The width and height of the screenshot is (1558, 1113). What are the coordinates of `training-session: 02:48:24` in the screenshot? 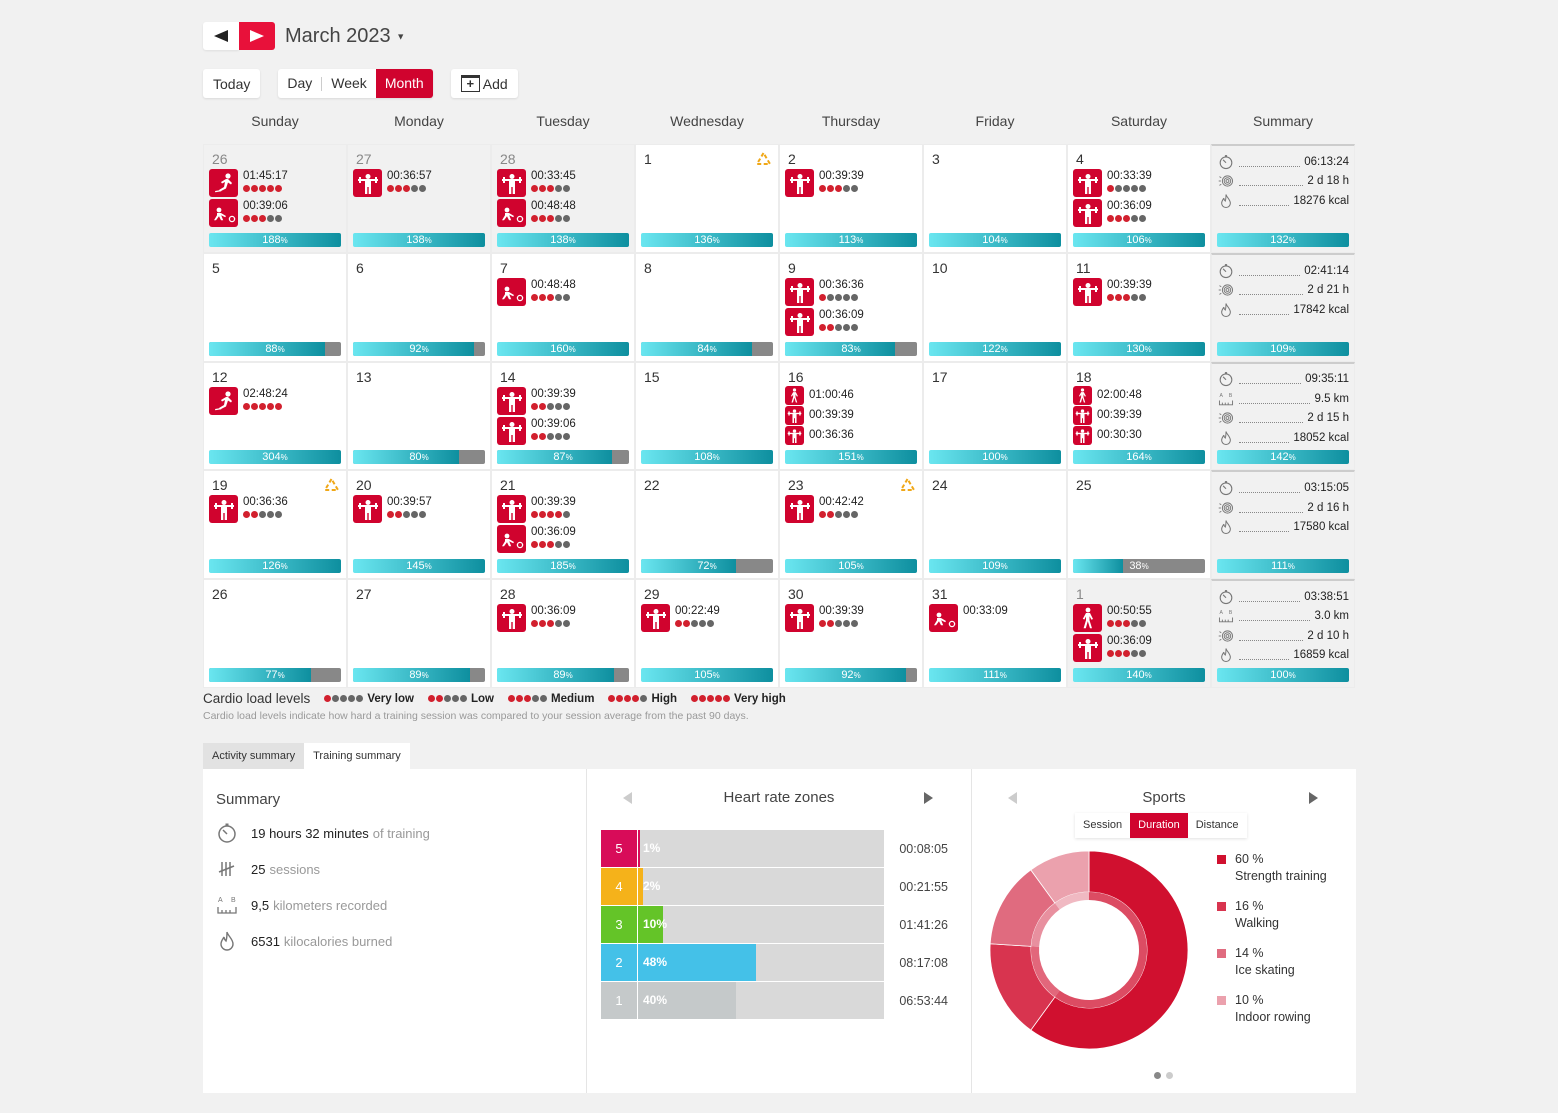 It's located at (275, 400).